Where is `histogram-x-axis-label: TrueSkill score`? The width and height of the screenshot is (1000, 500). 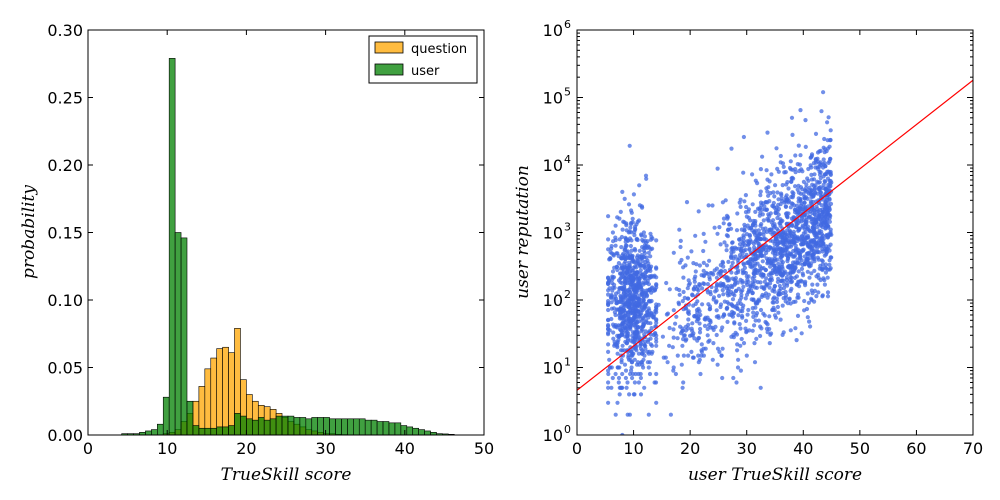 histogram-x-axis-label: TrueSkill score is located at coordinates (286, 475).